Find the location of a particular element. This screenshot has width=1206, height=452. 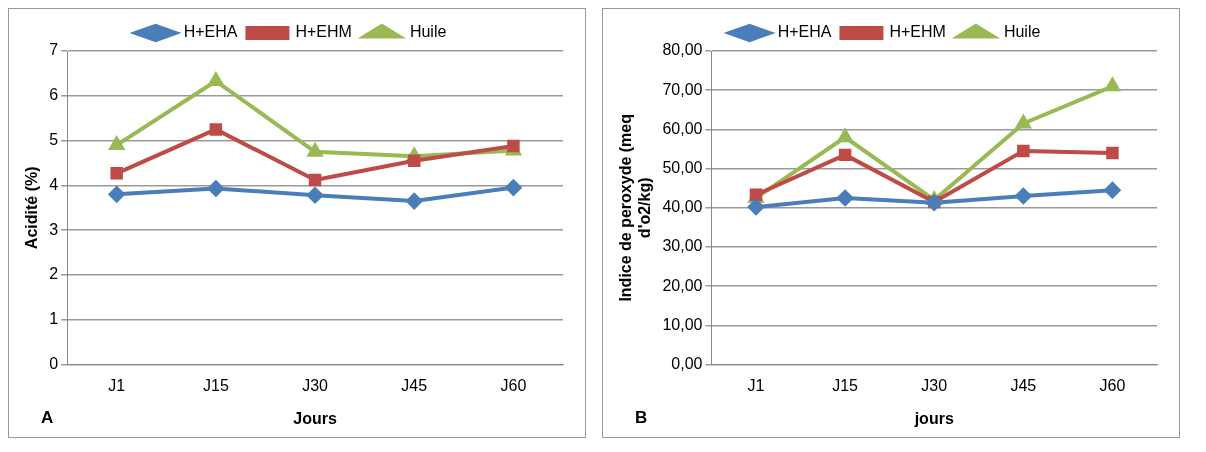

y-tick-label: 60,00 is located at coordinates (682, 128).